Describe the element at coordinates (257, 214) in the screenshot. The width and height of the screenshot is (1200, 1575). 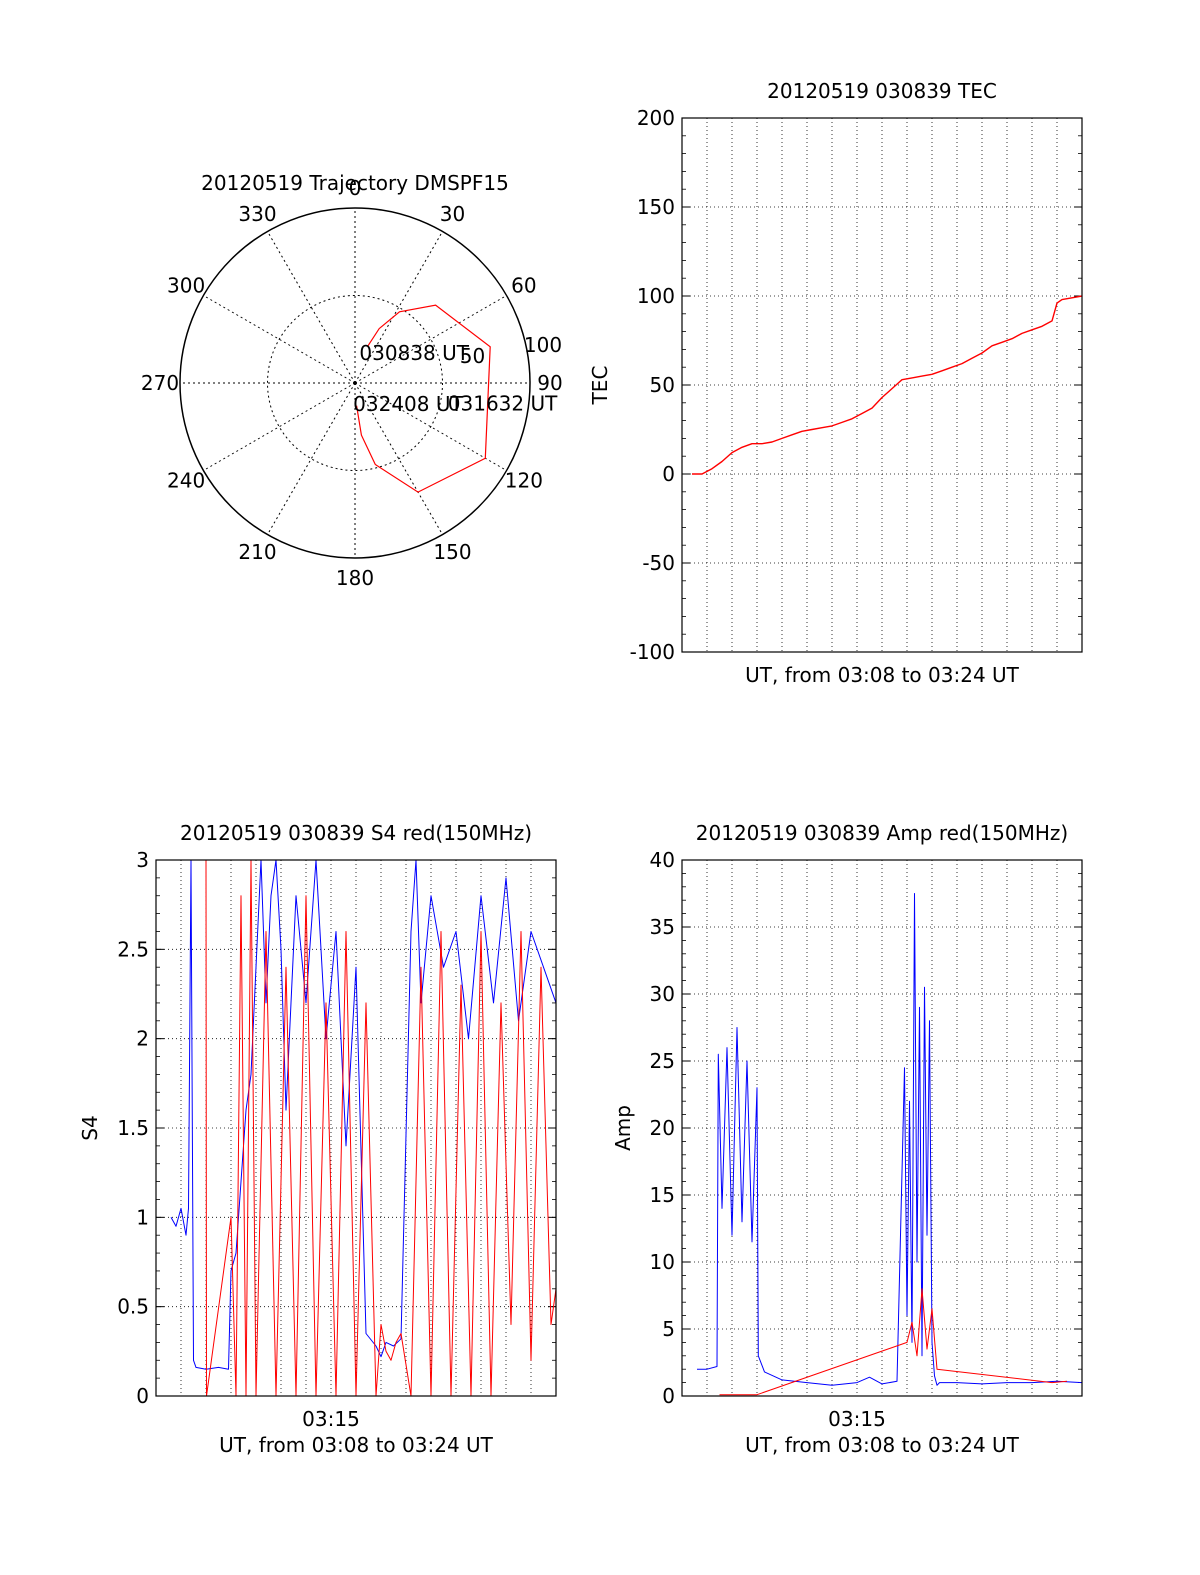
I see `polar-azimuth-label: 330` at that location.